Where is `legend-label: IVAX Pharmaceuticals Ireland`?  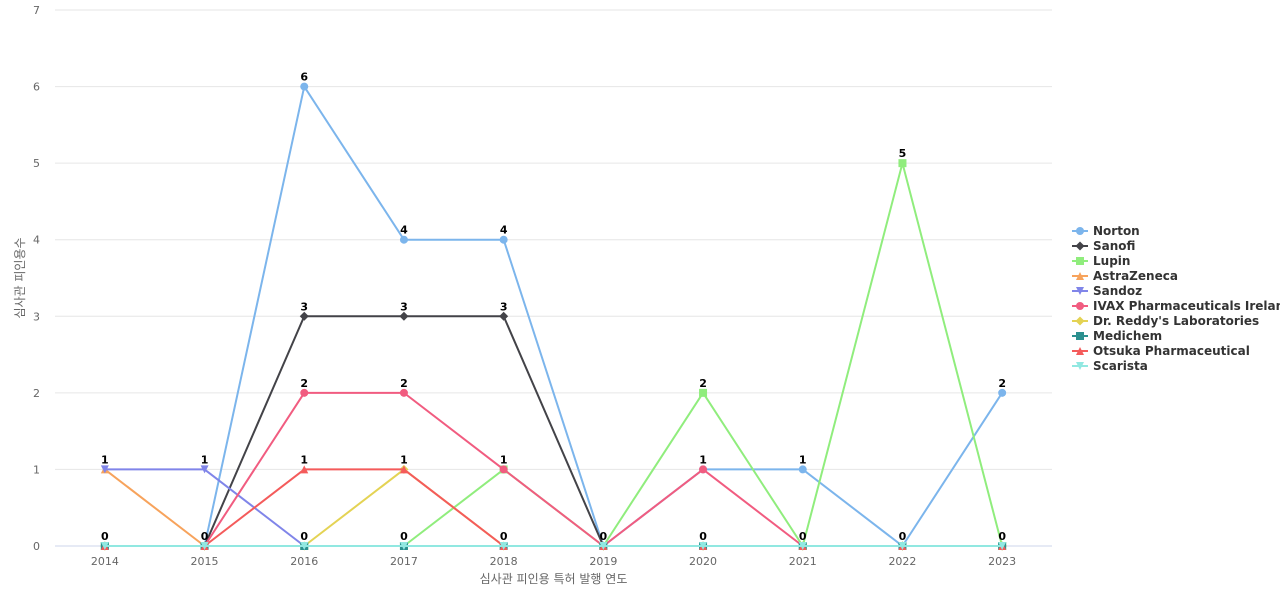
legend-label: IVAX Pharmaceuticals Ireland is located at coordinates (1186, 306).